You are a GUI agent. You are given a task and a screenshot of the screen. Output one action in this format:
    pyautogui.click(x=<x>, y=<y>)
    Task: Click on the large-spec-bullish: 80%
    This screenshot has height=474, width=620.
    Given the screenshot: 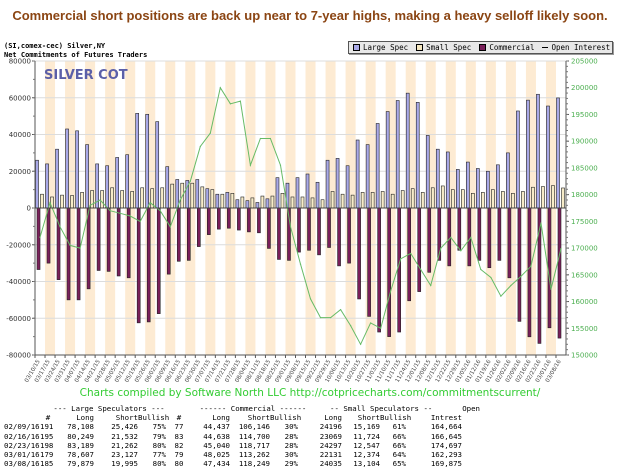 What is the action you would take?
    pyautogui.click(x=159, y=464)
    